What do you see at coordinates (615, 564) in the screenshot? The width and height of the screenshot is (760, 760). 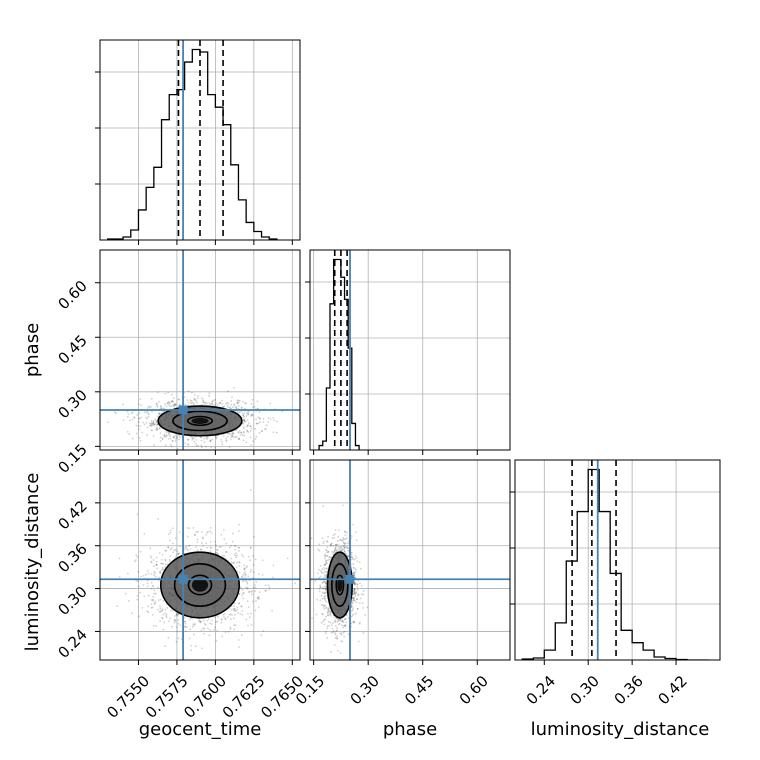 I see `p22-histogram-step` at bounding box center [615, 564].